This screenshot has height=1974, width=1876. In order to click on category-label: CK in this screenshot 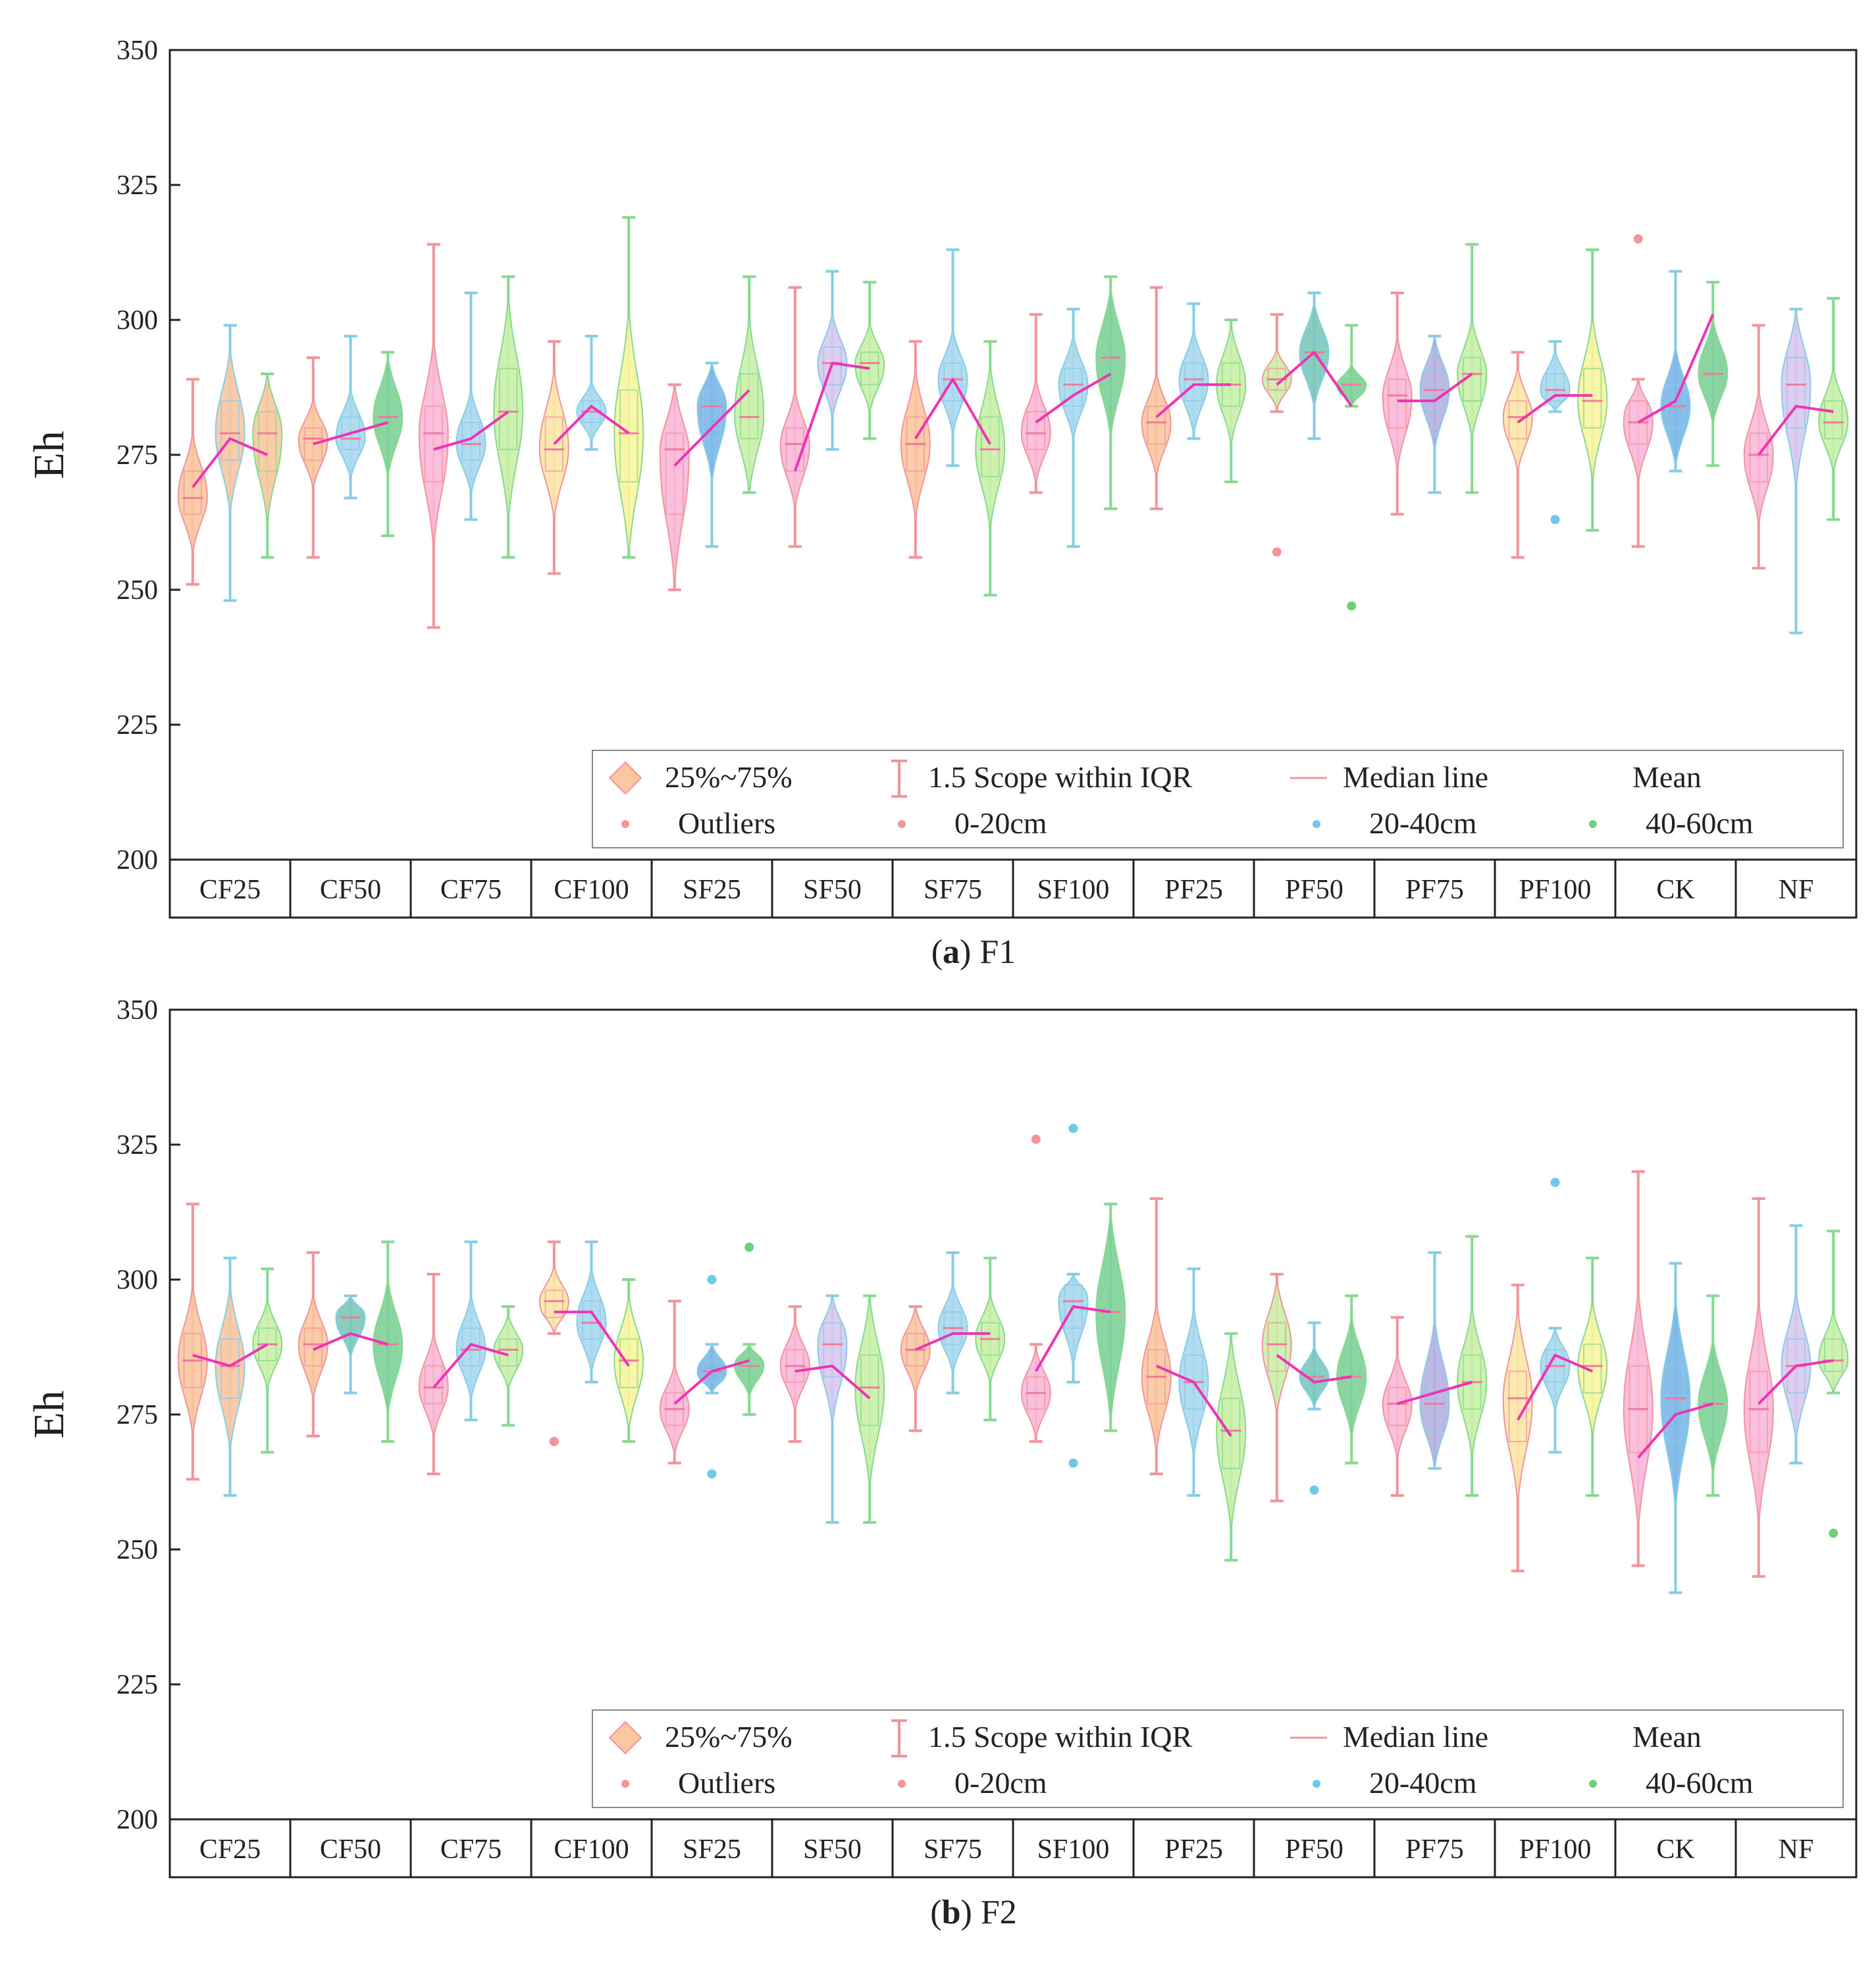, I will do `click(1675, 890)`.